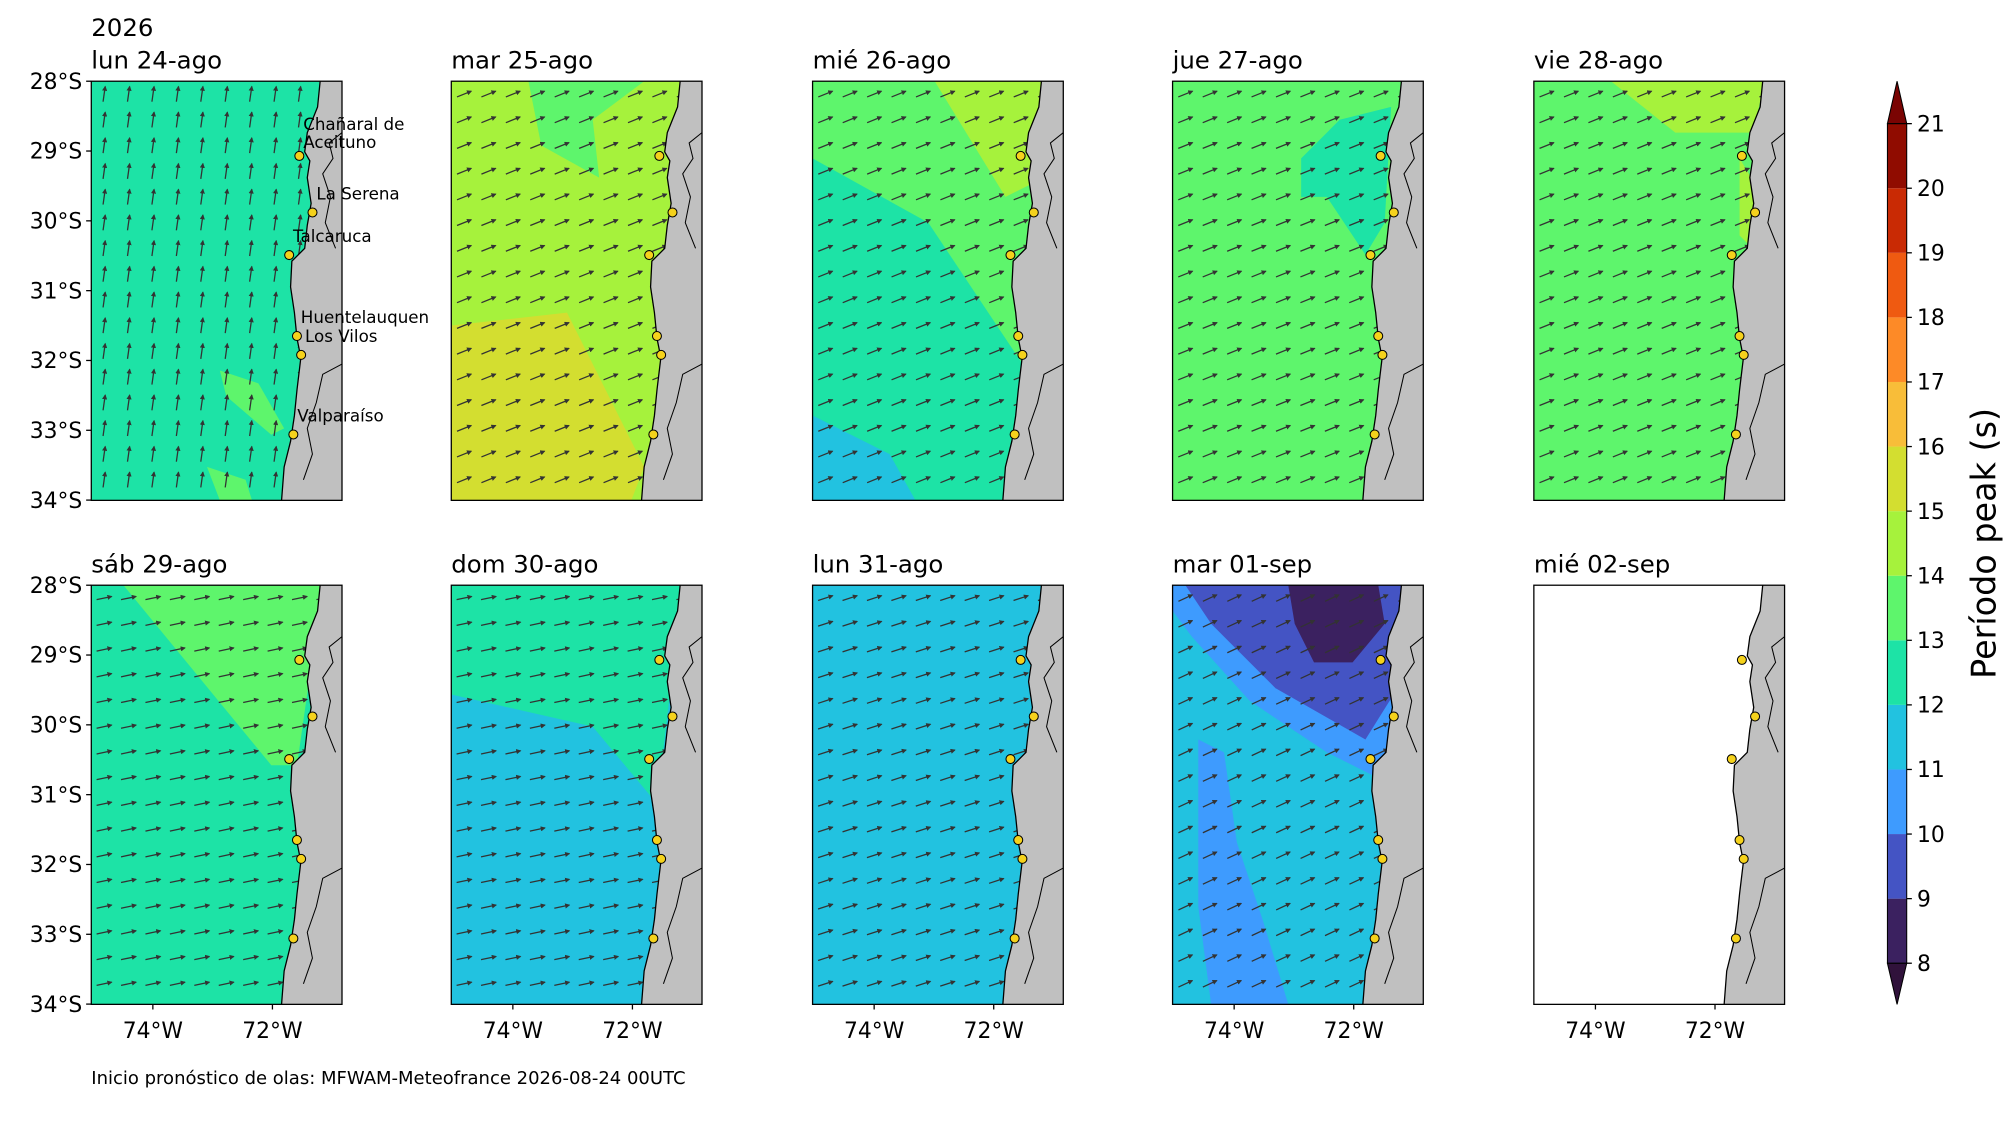 The width and height of the screenshot is (2016, 1132). I want to click on panel-title: mié 26-ago, so click(882, 59).